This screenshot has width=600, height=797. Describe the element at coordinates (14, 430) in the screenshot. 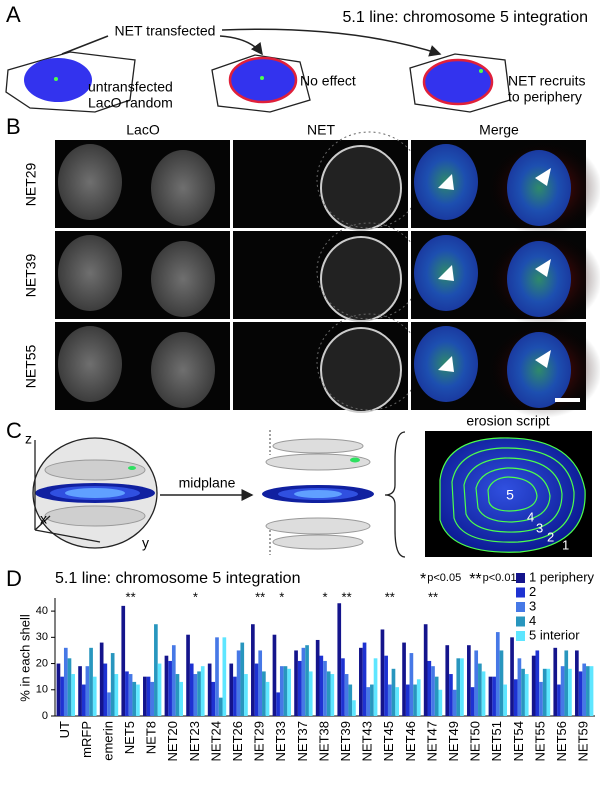

I see `panel-label: C` at that location.